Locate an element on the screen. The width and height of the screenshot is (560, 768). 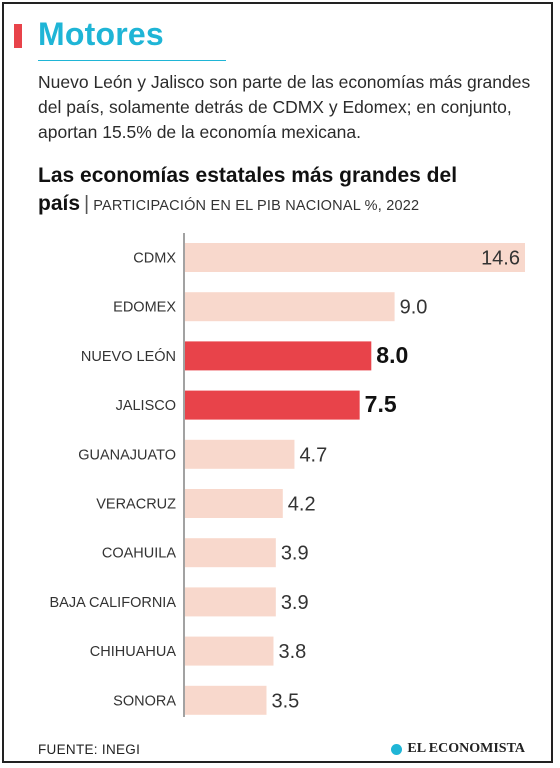
value-label: 4.2 is located at coordinates (302, 505).